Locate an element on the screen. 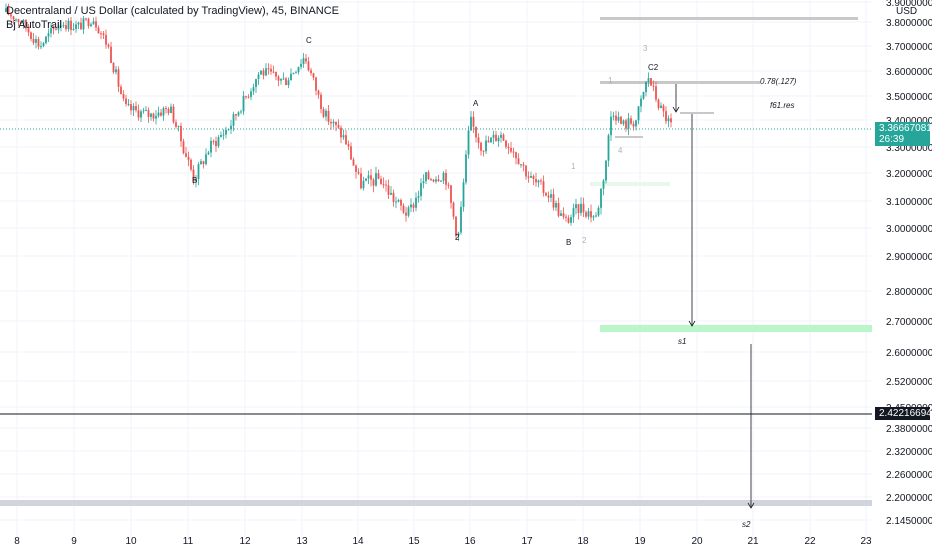 The image size is (932, 550). countdown-value: 26:39 is located at coordinates (892, 139).